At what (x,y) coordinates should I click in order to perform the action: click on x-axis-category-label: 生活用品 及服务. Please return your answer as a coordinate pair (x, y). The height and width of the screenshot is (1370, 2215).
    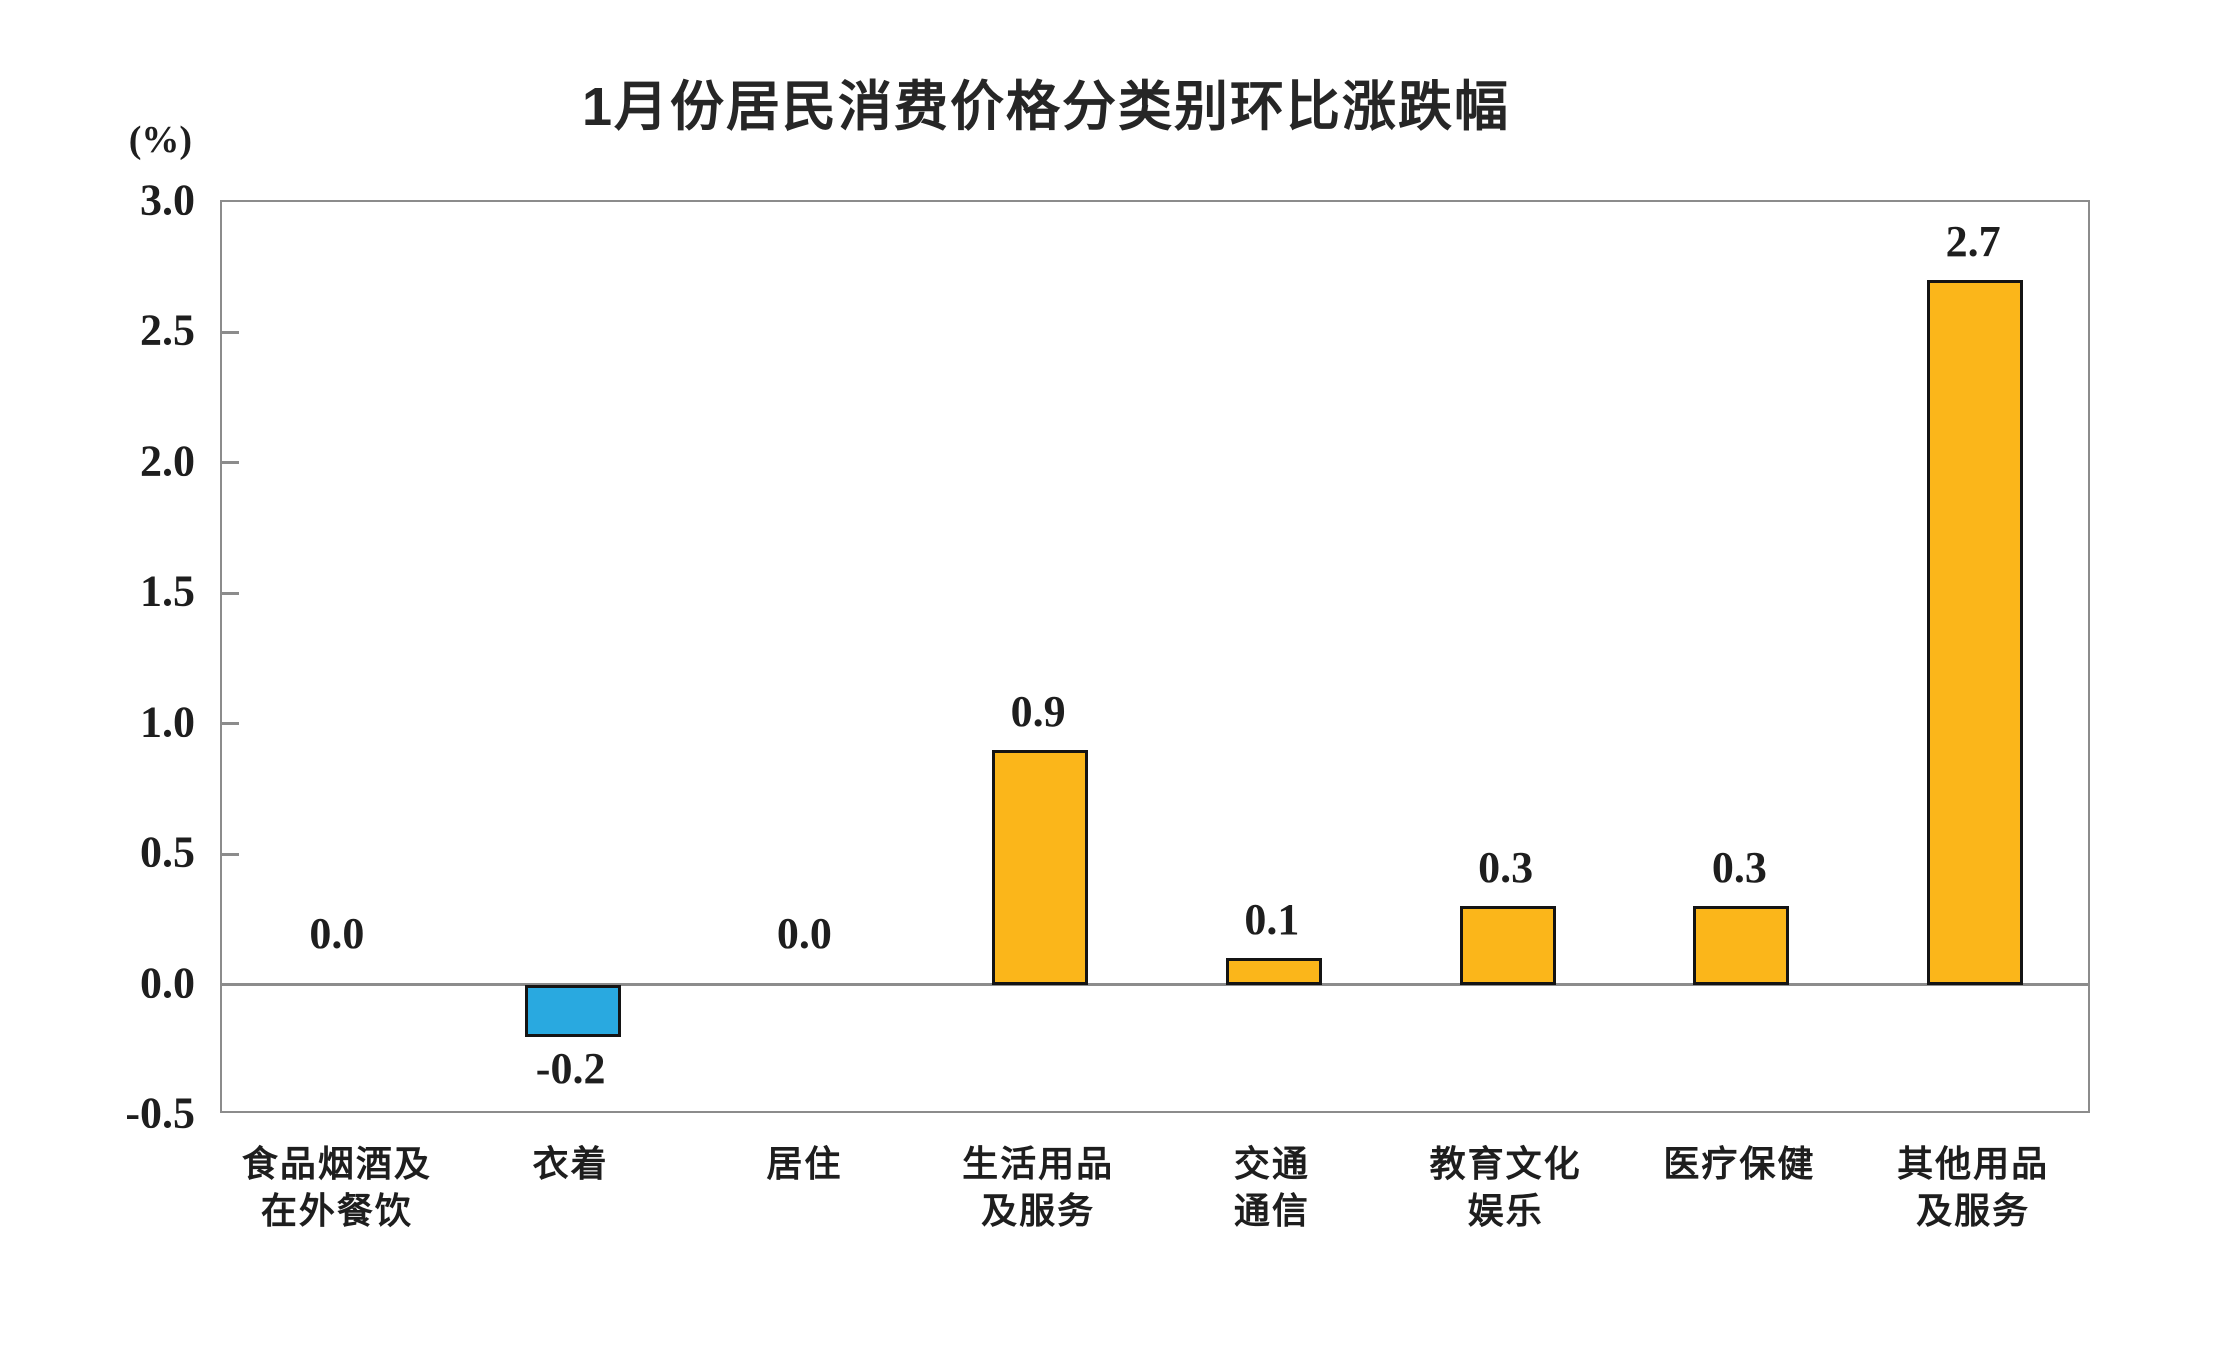
    Looking at the image, I should click on (1038, 1187).